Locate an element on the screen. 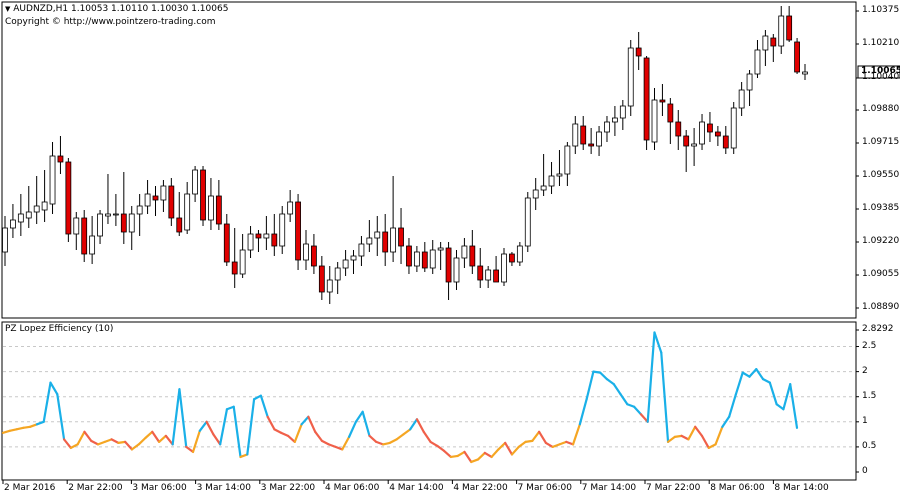 This screenshot has width=900, height=500. indicator-tick-label: 2.5 is located at coordinates (869, 345).